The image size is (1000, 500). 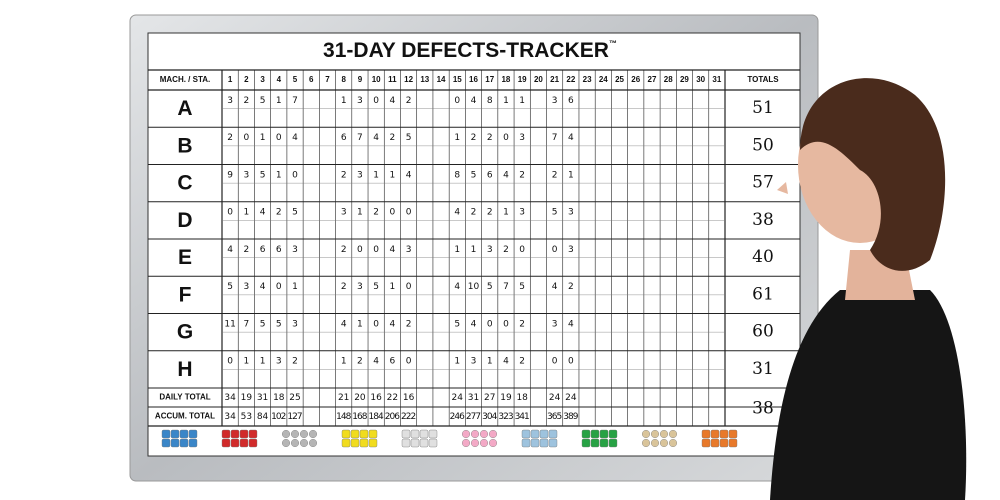 What do you see at coordinates (587, 79) in the screenshot?
I see `day-header: 23` at bounding box center [587, 79].